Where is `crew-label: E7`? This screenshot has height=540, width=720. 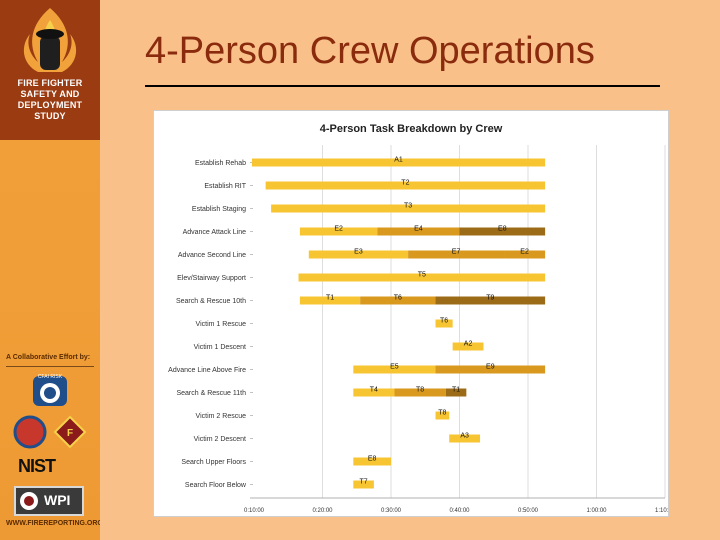 crew-label: E7 is located at coordinates (456, 252).